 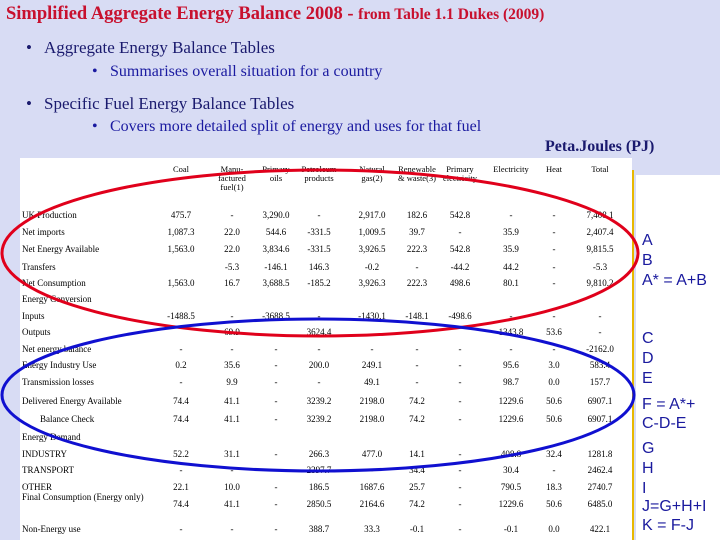 What do you see at coordinates (600, 382) in the screenshot?
I see `table-cell: 157.7` at bounding box center [600, 382].